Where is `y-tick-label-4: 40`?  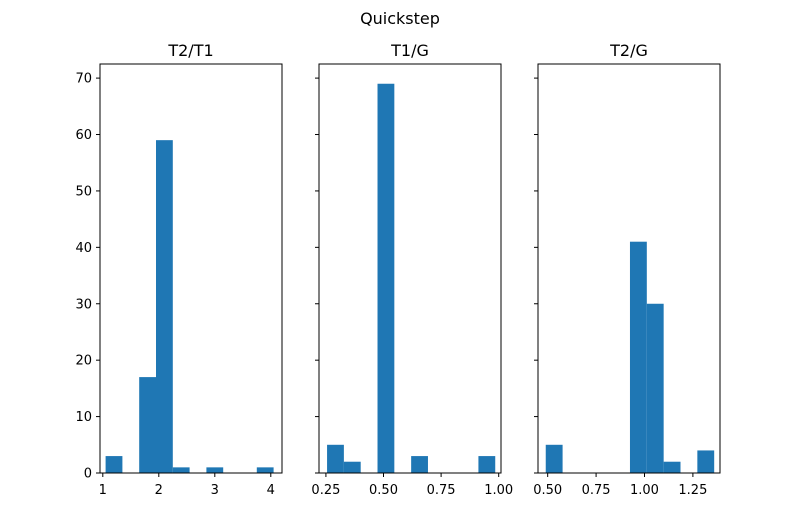 y-tick-label-4: 40 is located at coordinates (83, 248).